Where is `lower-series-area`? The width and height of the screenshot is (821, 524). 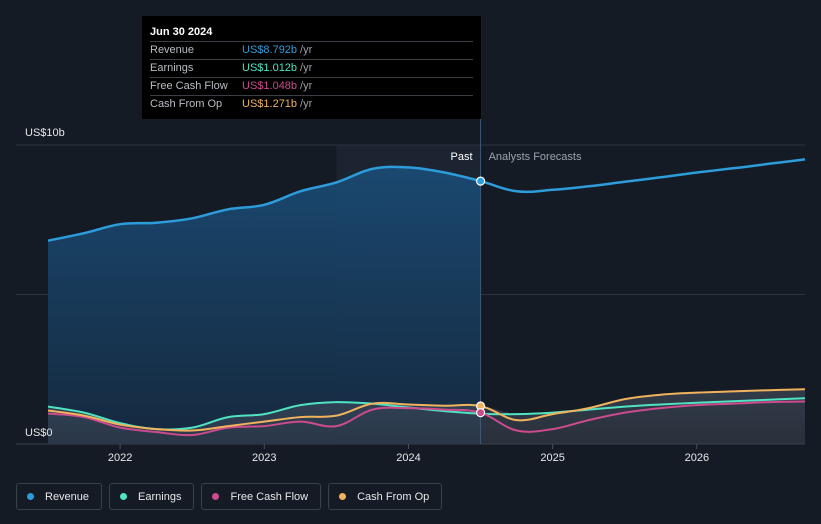 lower-series-area is located at coordinates (426, 416).